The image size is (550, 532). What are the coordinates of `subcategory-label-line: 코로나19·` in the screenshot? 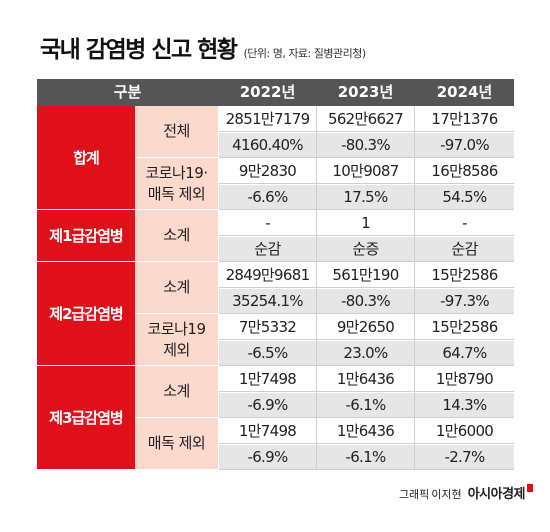 It's located at (176, 172).